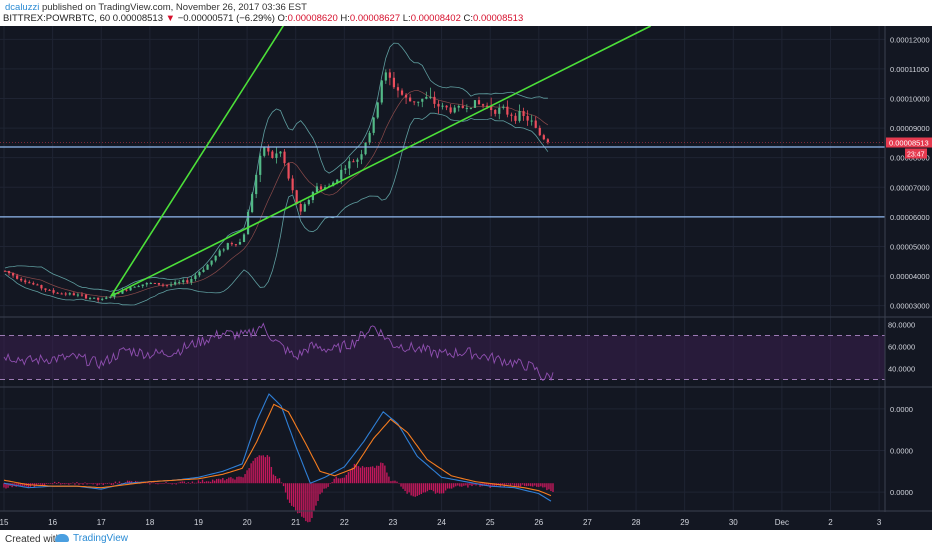 The width and height of the screenshot is (932, 550). I want to click on price-tick-label: 0.00011000, so click(909, 69).